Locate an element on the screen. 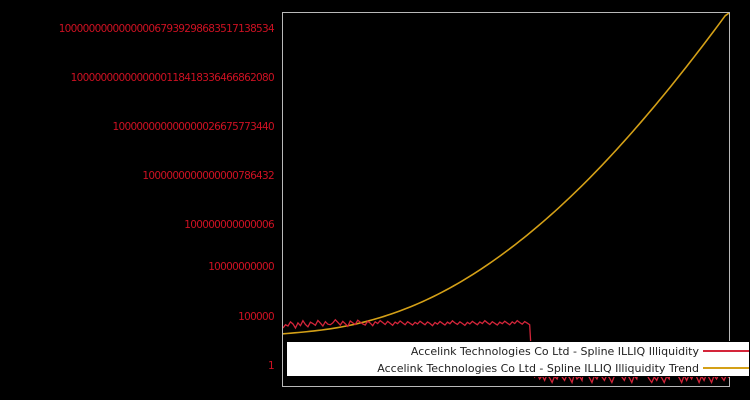  y-tick-label: 10000000000 is located at coordinates (241, 266).